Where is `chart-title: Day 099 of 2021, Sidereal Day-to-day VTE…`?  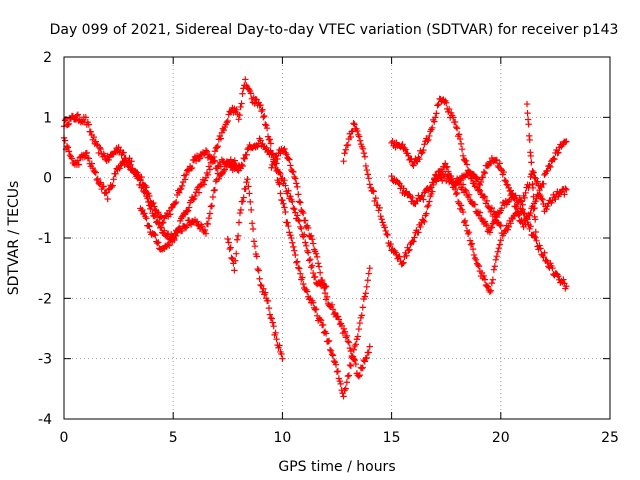
chart-title: Day 099 of 2021, Sidereal Day-to-day VTE… is located at coordinates (334, 30).